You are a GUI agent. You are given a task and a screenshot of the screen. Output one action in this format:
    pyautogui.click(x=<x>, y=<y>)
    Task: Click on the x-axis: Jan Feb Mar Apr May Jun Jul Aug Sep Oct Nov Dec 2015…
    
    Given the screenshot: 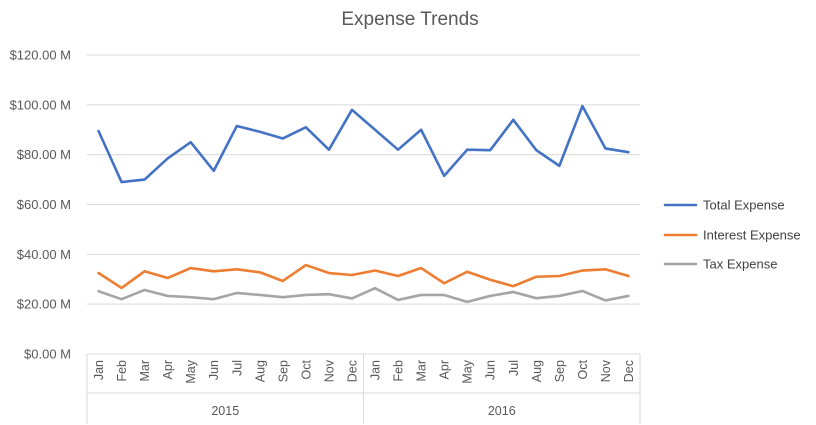 What is the action you would take?
    pyautogui.click(x=363, y=389)
    